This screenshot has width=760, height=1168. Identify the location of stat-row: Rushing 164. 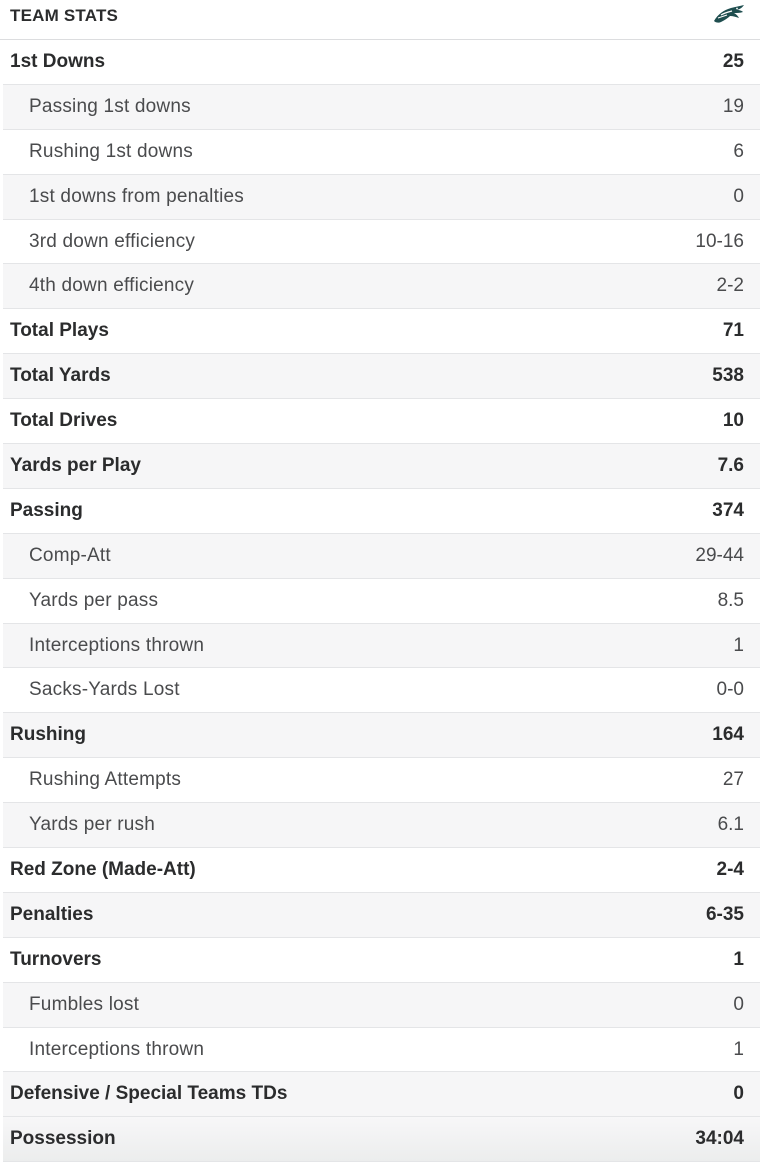
(381, 736).